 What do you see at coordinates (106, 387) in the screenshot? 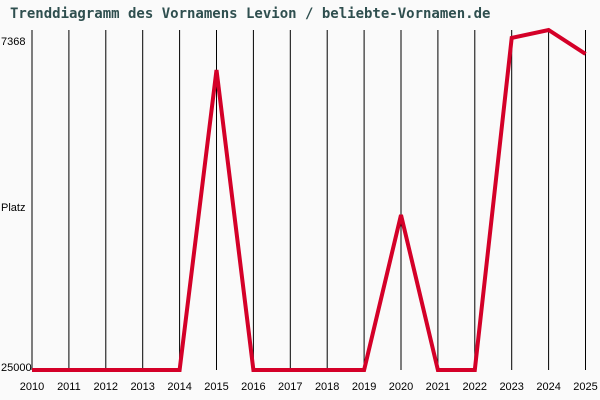
I see `x-axis-label: 2012` at bounding box center [106, 387].